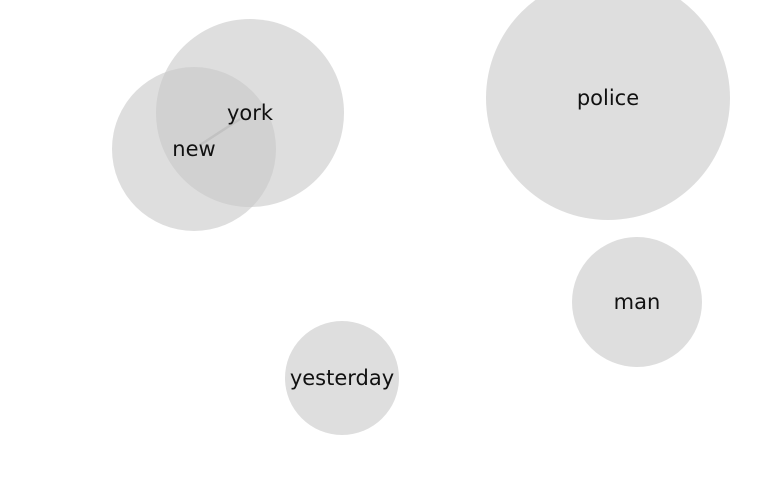 The width and height of the screenshot is (768, 500). Describe the element at coordinates (250, 113) in the screenshot. I see `bubble-label-york: york` at that location.